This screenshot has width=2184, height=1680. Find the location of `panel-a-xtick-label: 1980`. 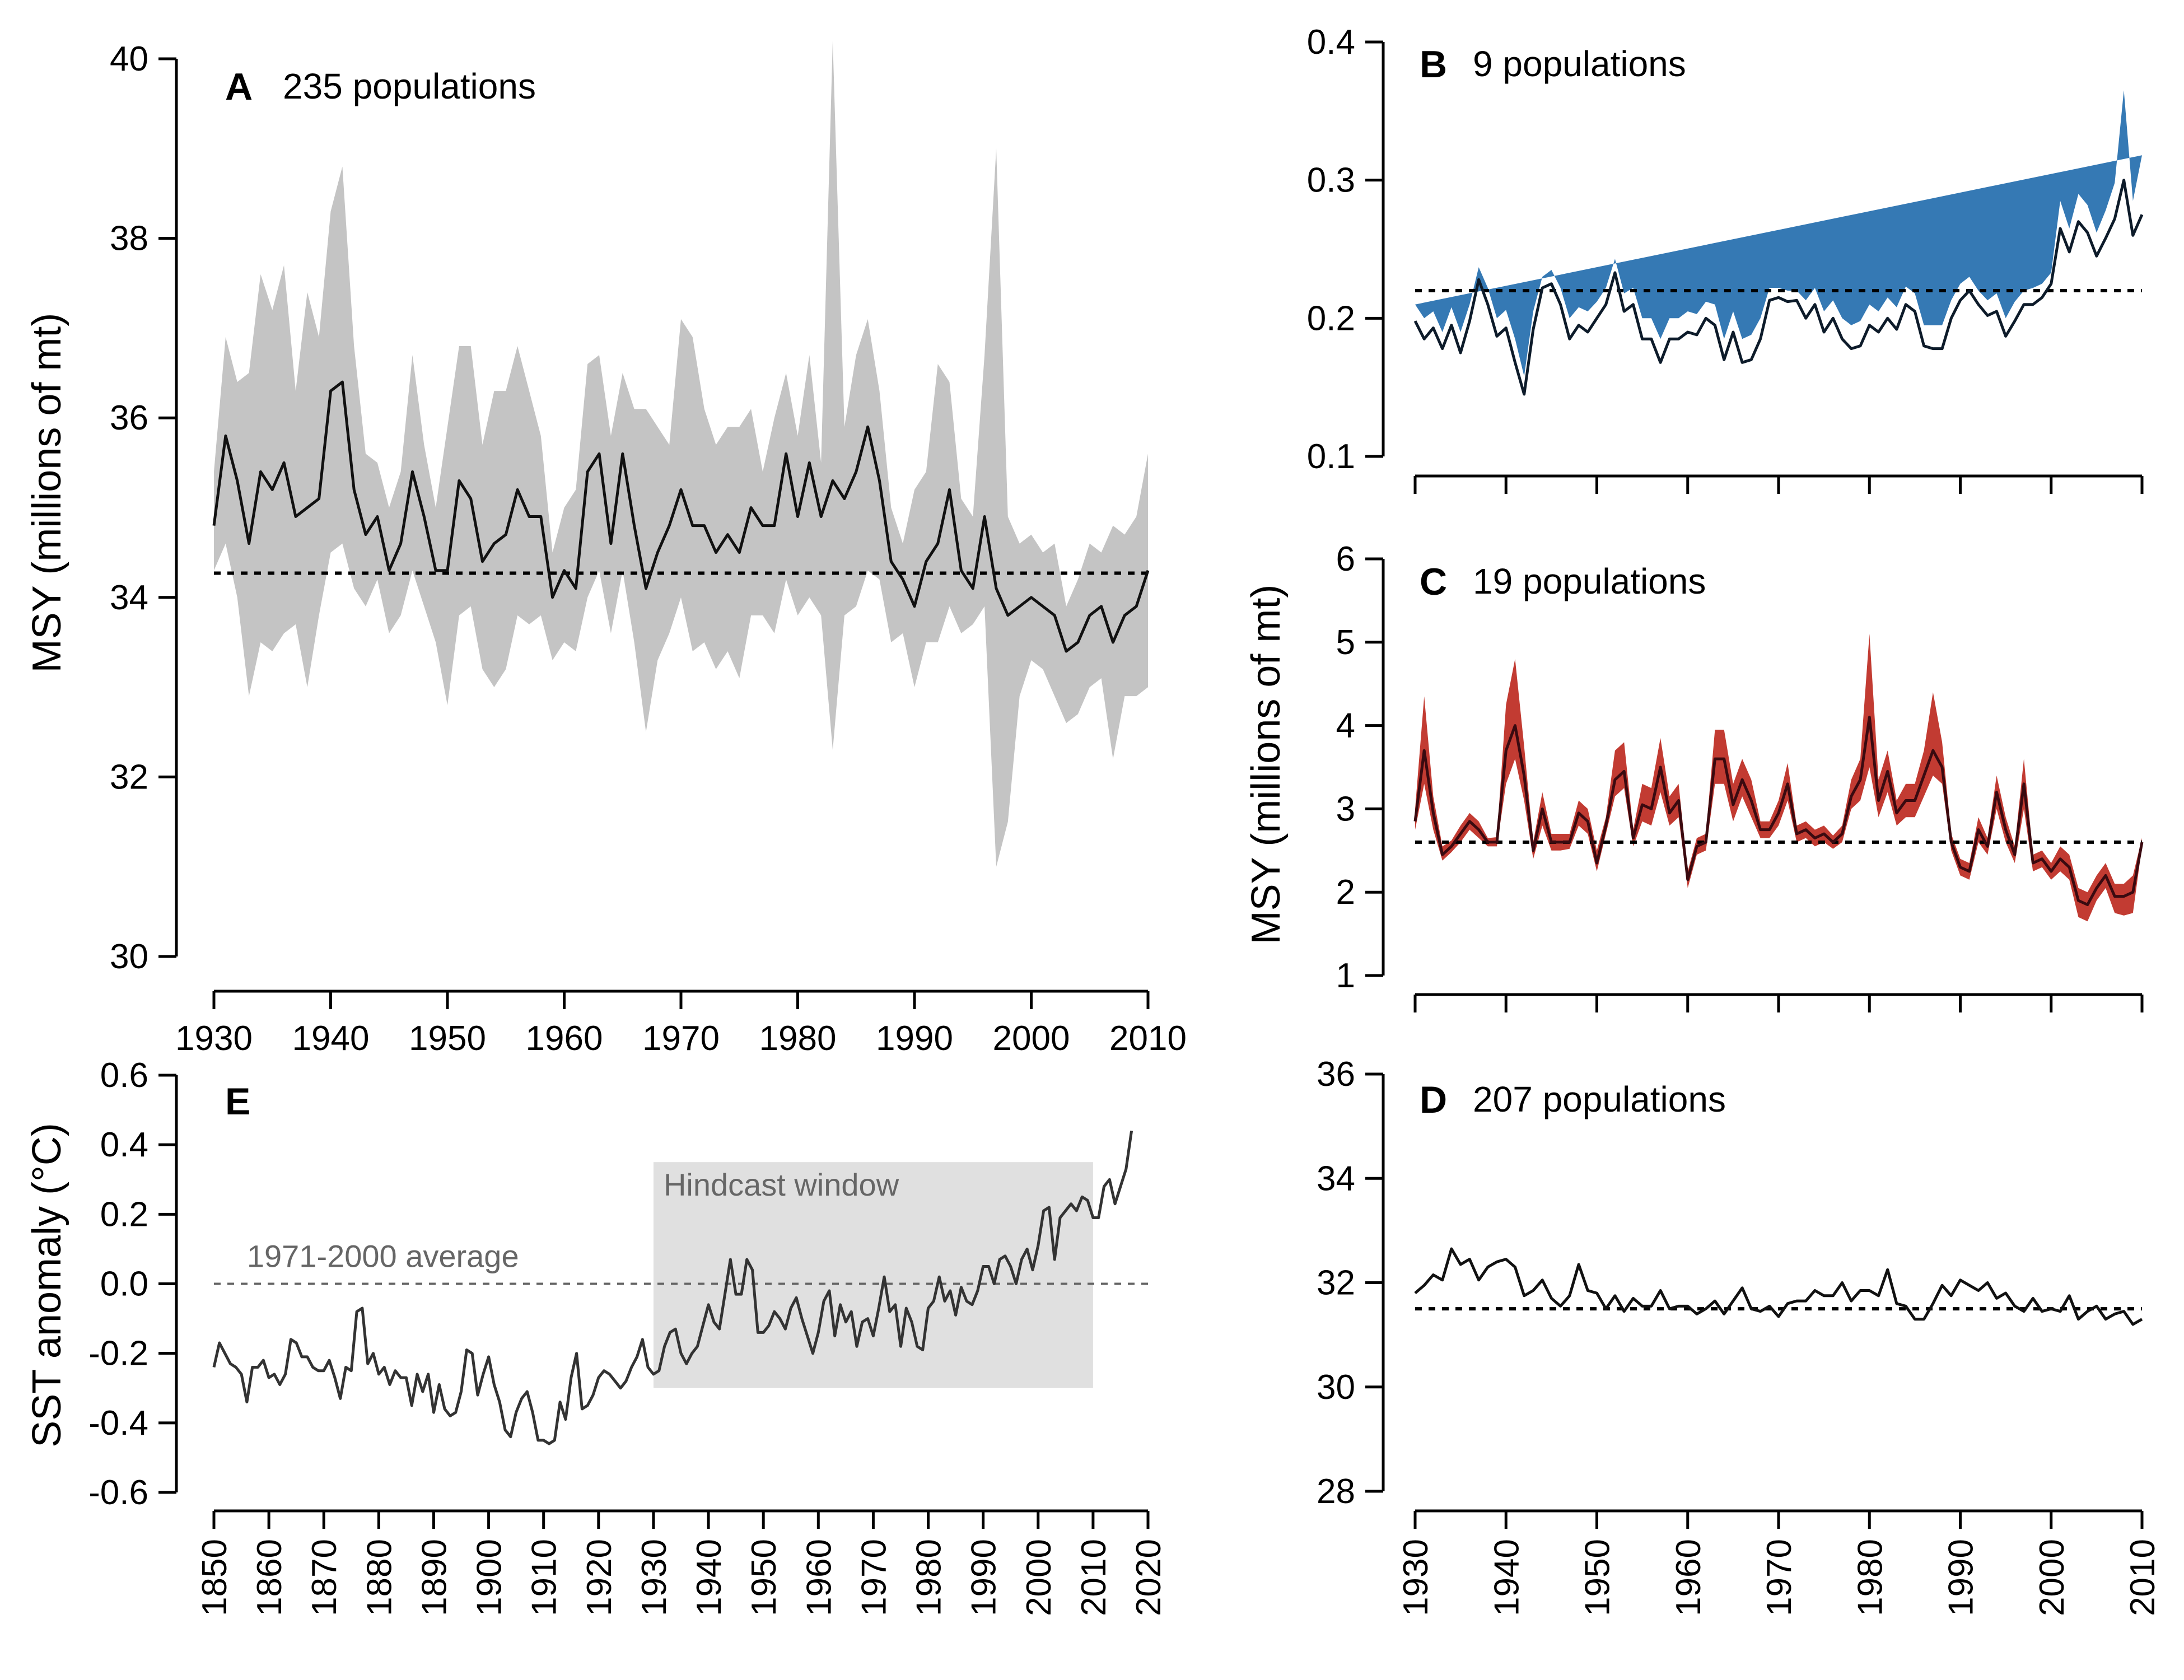

panel-a-xtick-label: 1980 is located at coordinates (798, 1039).